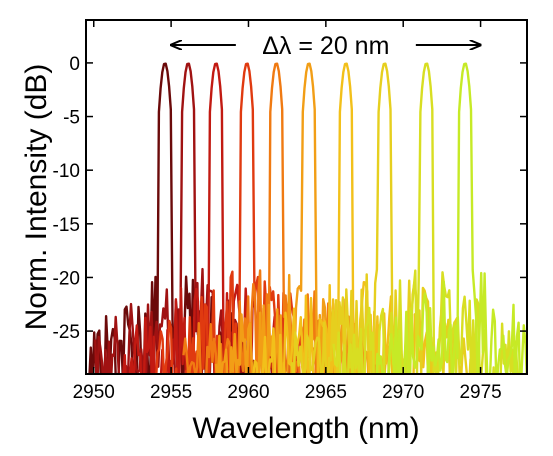 This screenshot has height=456, width=553. Describe the element at coordinates (71, 118) in the screenshot. I see `y-tick-label: -5` at that location.